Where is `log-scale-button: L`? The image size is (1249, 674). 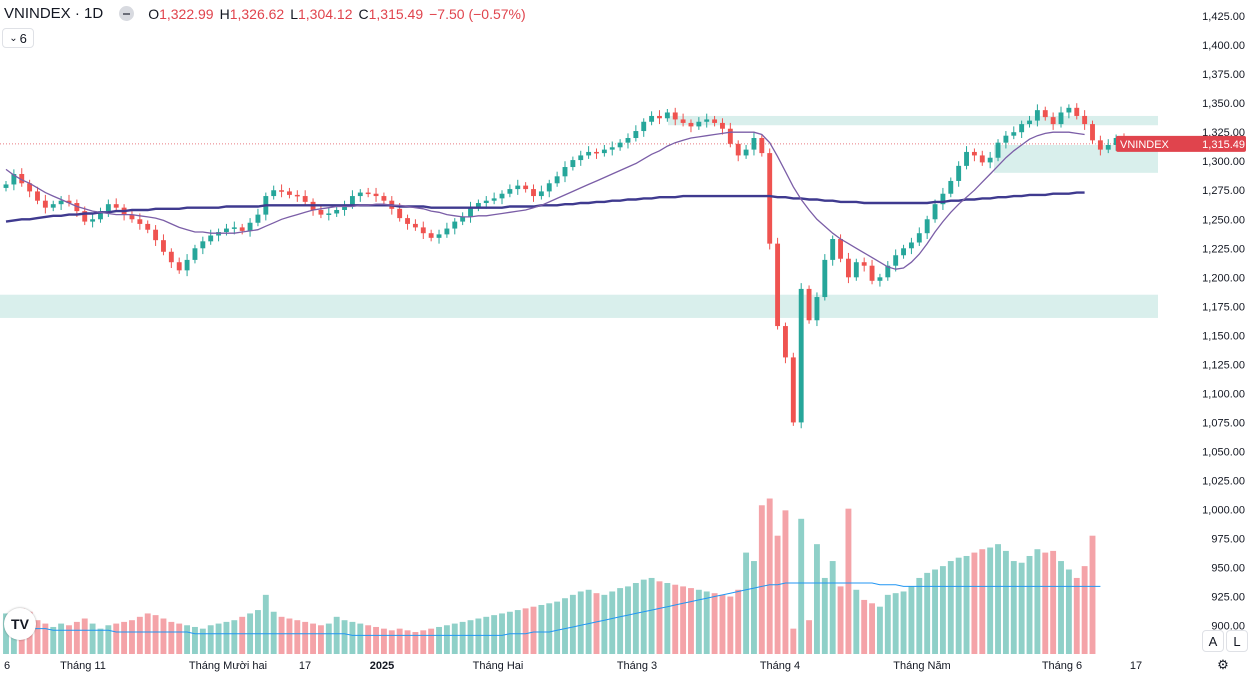
log-scale-button: L is located at coordinates (1237, 641).